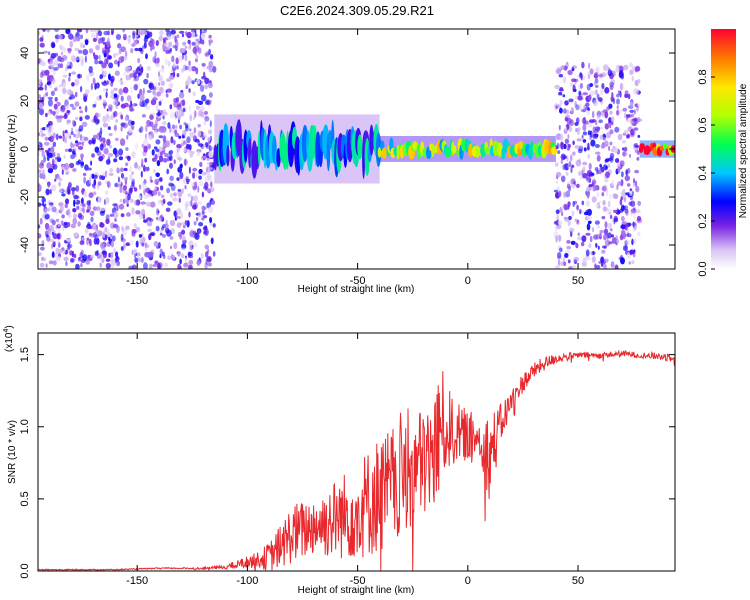  Describe the element at coordinates (9, 338) in the screenshot. I see `snr-y-scale-label: (x104)` at that location.